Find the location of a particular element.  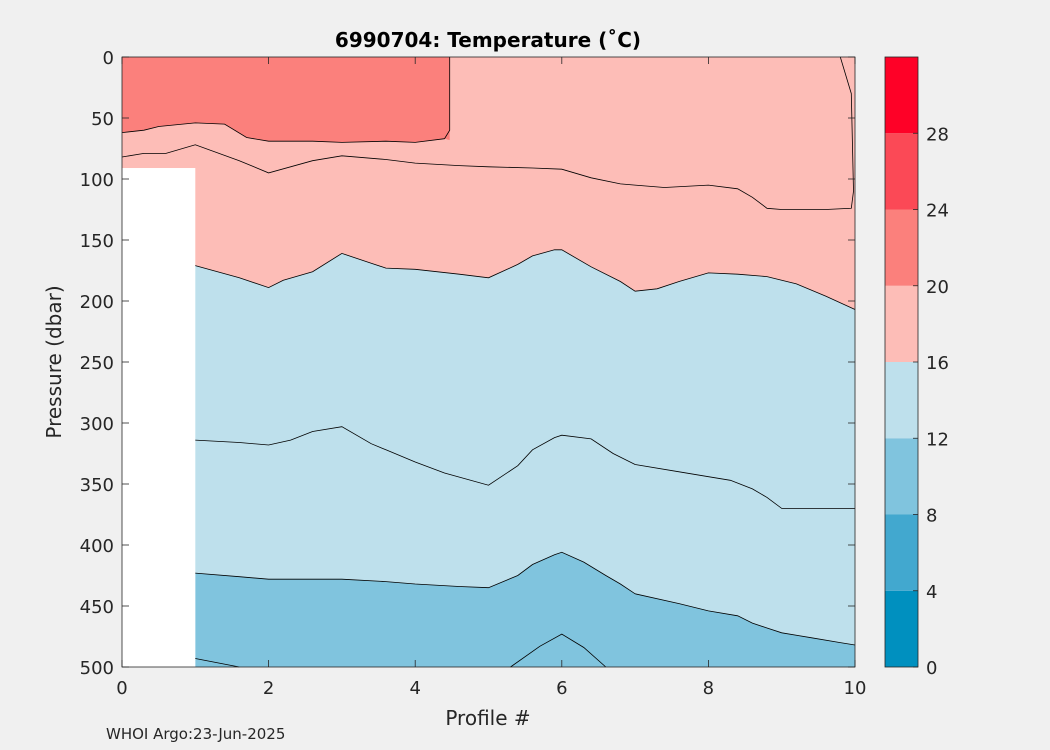

footer-credit: WHOI Argo:23-Jun-2025 is located at coordinates (196, 734).